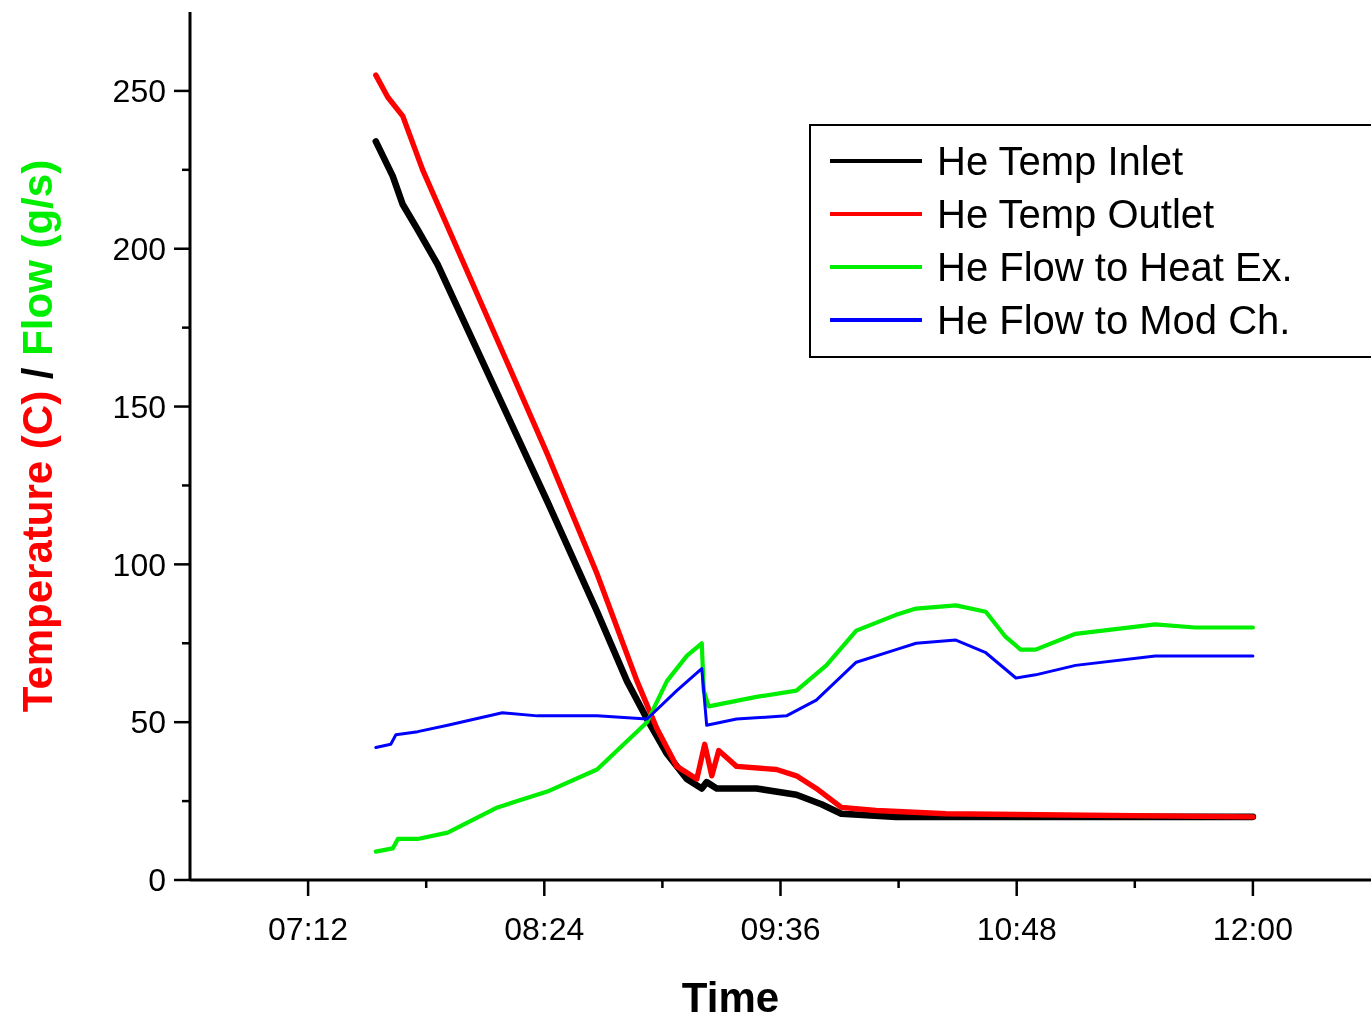 Image resolution: width=1371 pixels, height=1016 pixels. Describe the element at coordinates (1114, 320) in the screenshot. I see `legend-label: He Flow to Mod Ch.` at that location.